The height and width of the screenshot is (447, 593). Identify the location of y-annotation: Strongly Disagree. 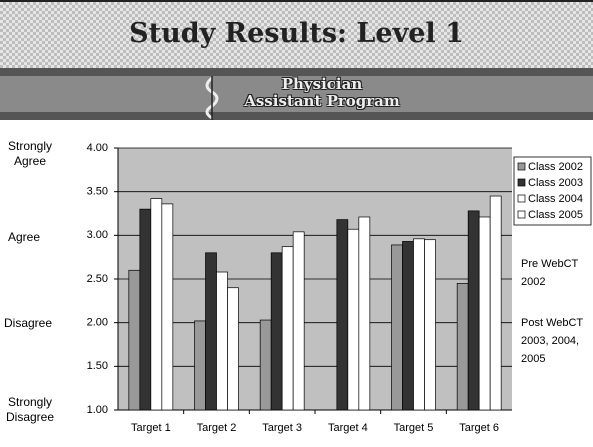
(30, 409).